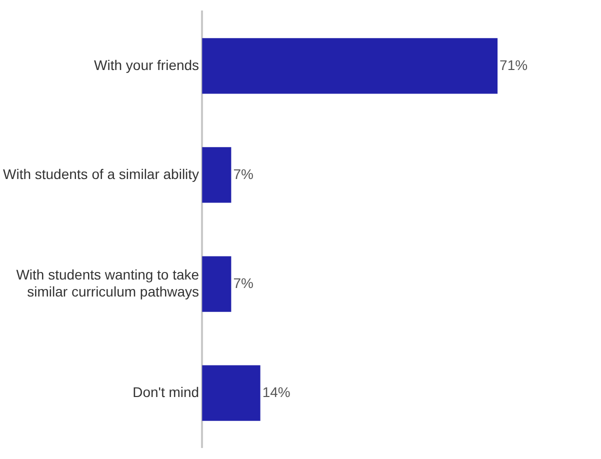 Image resolution: width=601 pixels, height=459 pixels. I want to click on data-label: 14%, so click(276, 392).